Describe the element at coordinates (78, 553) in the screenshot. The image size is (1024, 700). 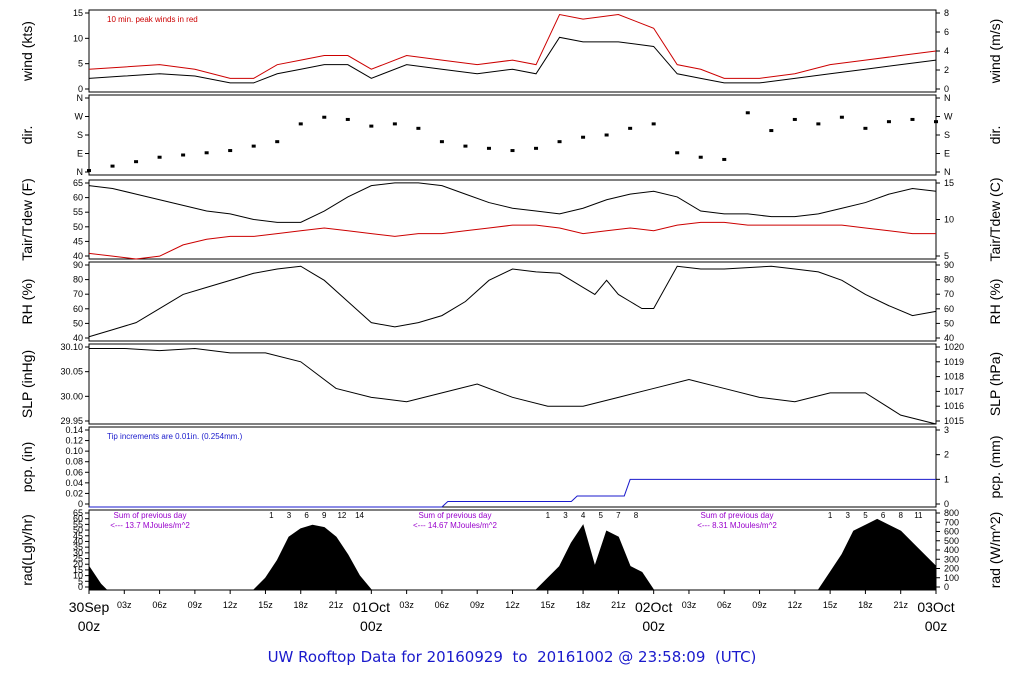
I see `left-tick-label: 30` at that location.